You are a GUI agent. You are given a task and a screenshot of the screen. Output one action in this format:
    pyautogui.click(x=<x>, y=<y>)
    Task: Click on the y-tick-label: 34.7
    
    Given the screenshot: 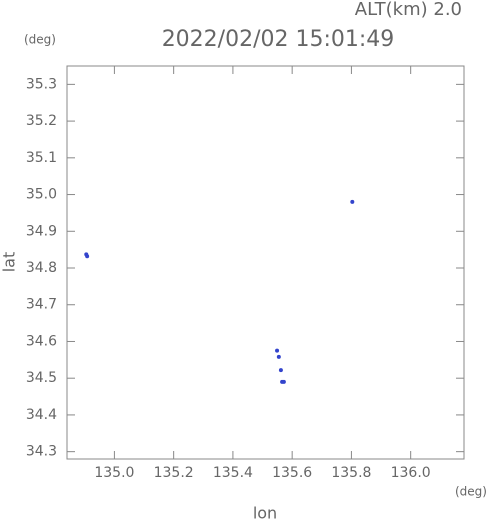 What is the action you would take?
    pyautogui.click(x=41, y=305)
    